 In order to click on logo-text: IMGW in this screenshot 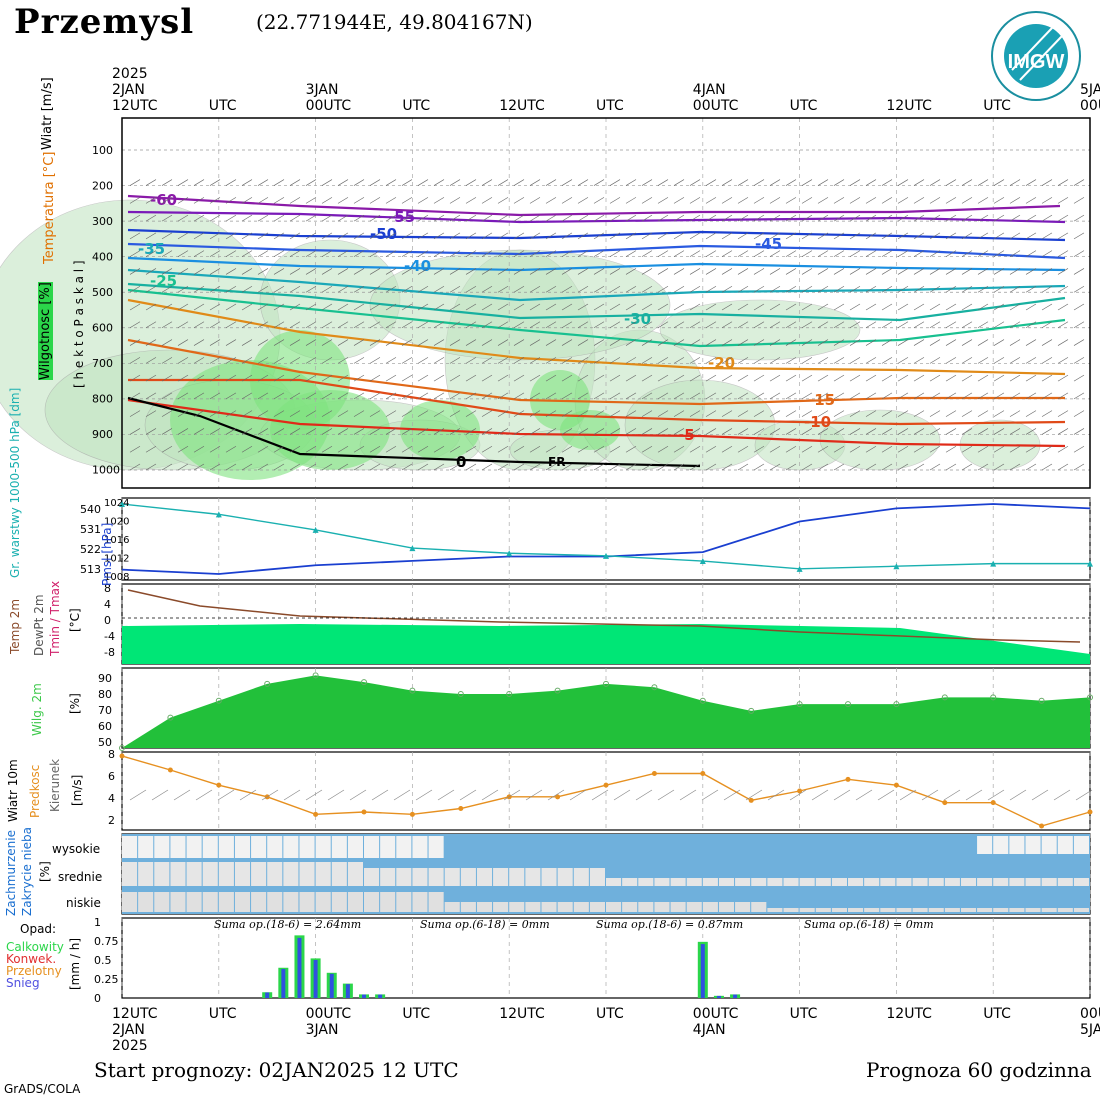, I will do `click(1036, 62)`.